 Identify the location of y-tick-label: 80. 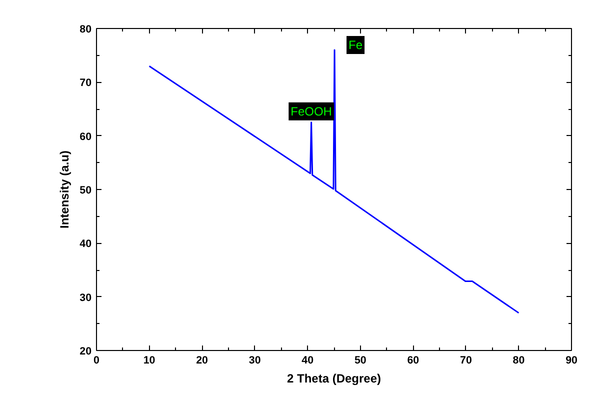
(86, 30).